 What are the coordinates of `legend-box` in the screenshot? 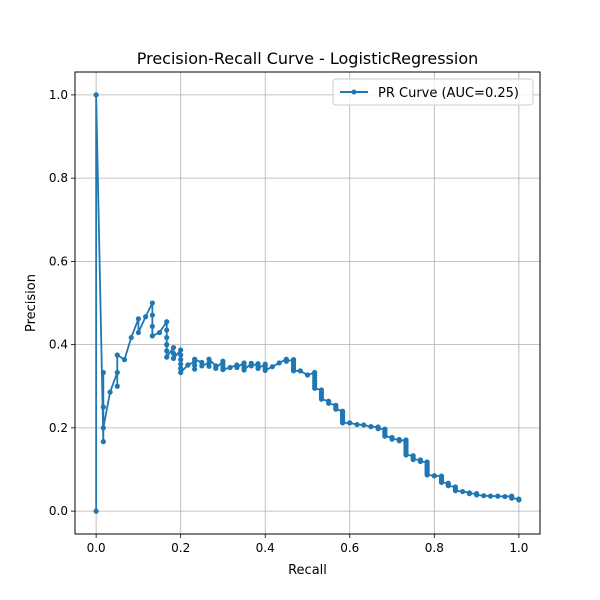 It's located at (433, 92).